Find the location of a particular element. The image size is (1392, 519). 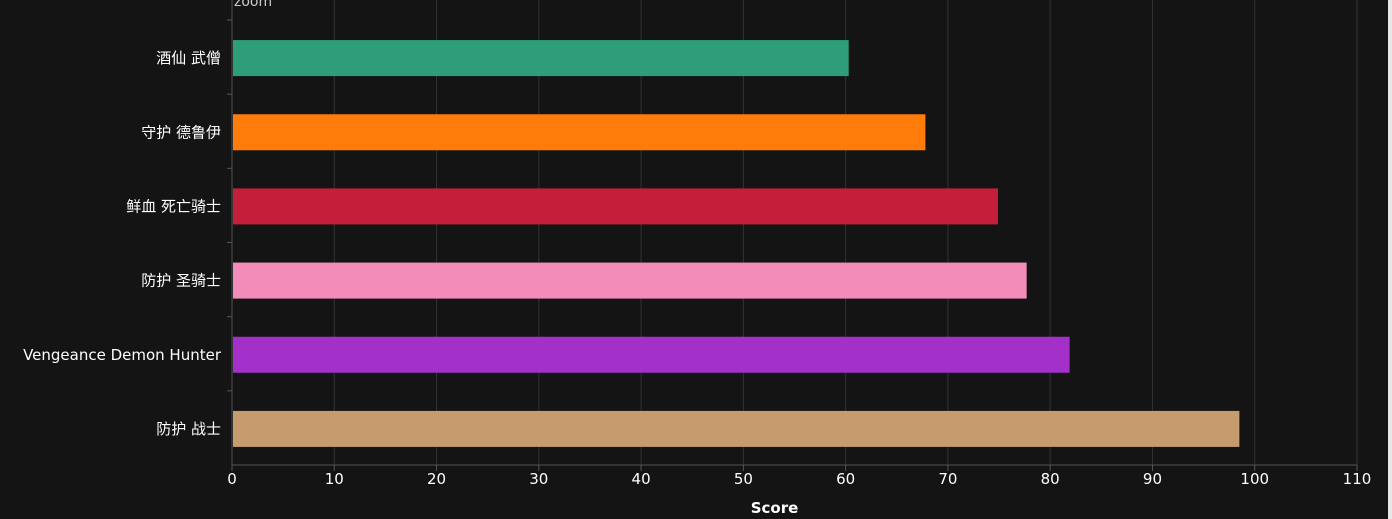

x-tick-label: 60 is located at coordinates (845, 479).